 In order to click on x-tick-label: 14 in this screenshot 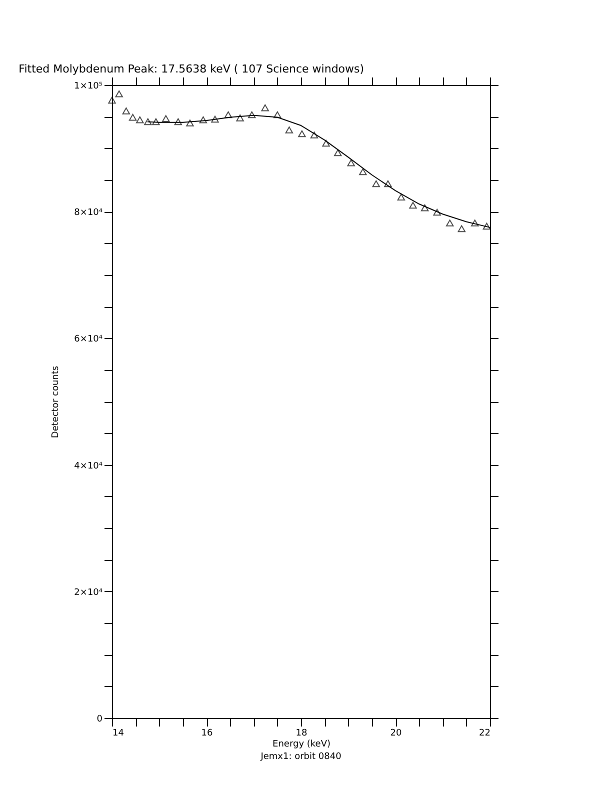, I will do `click(118, 733)`.